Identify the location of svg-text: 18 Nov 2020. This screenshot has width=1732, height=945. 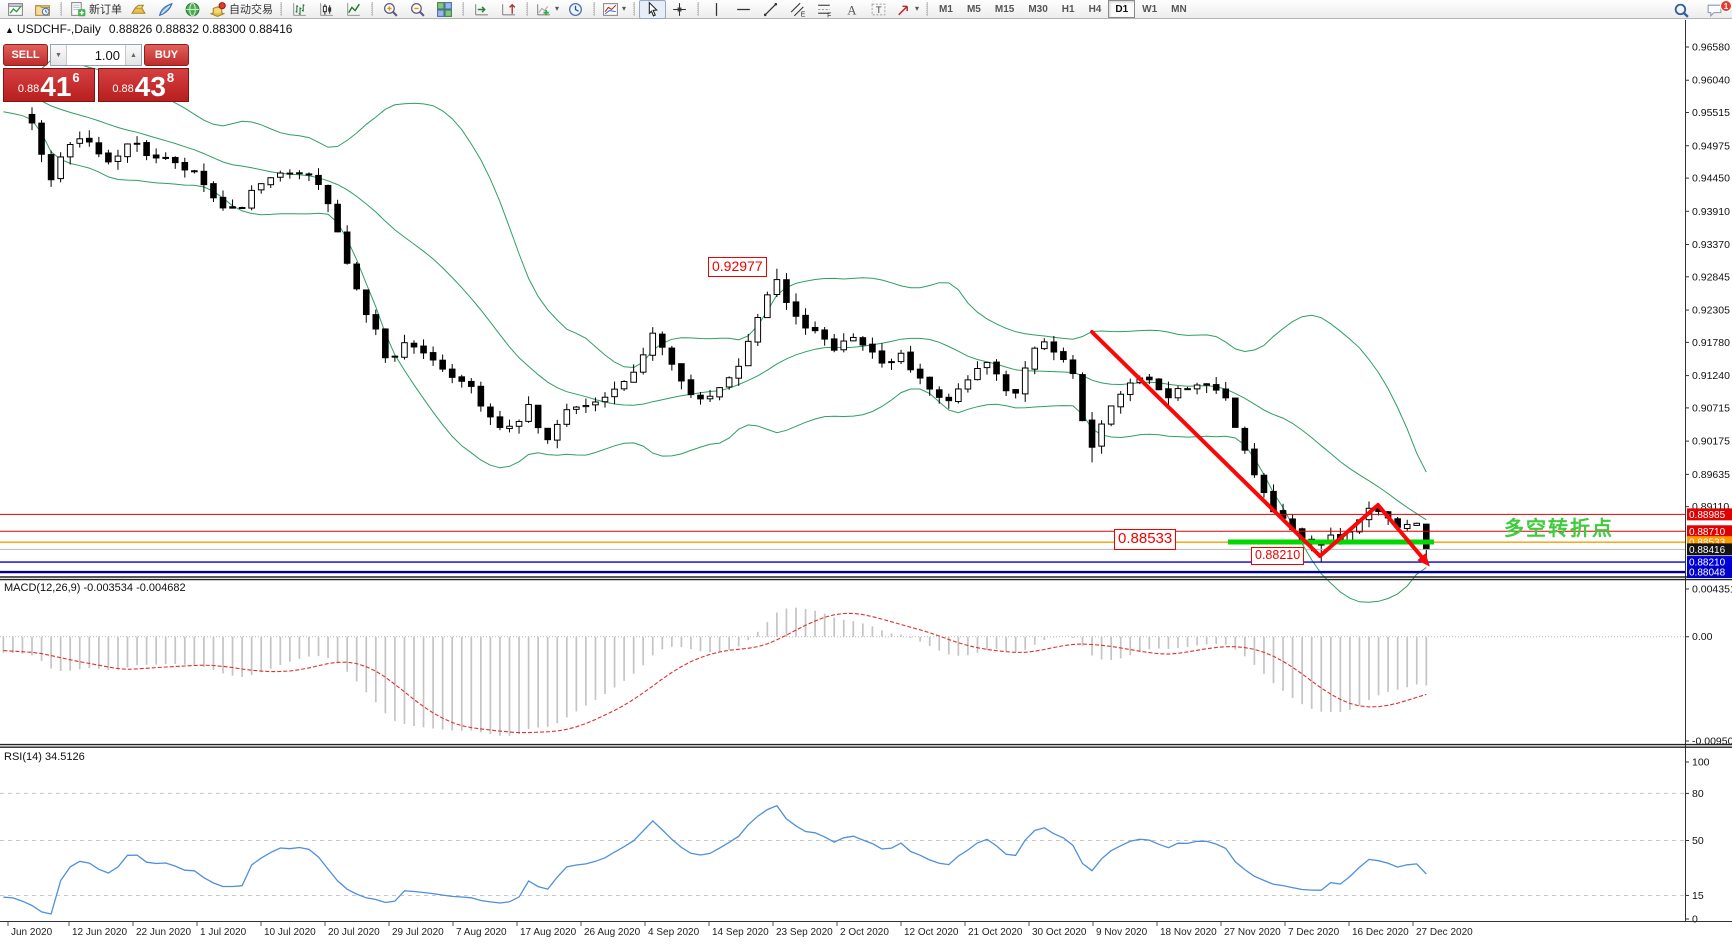
(1188, 932).